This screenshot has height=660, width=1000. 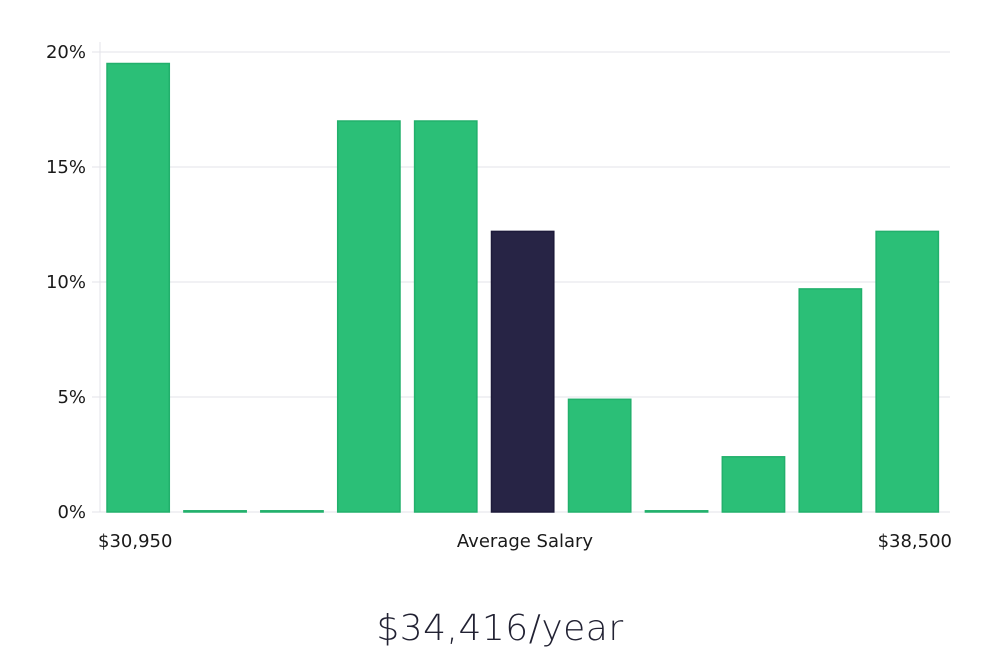 I want to click on x-label-min: $30,950, so click(x=135, y=541).